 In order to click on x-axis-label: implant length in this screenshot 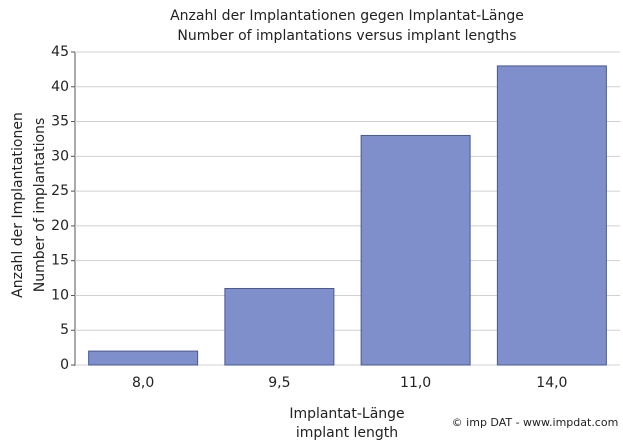, I will do `click(347, 433)`.